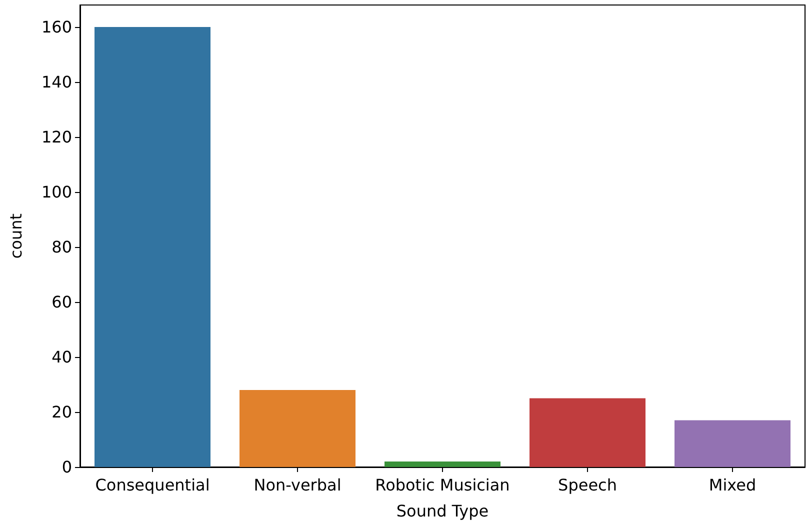 The height and width of the screenshot is (529, 806). I want to click on x-tick-label: Speech, so click(587, 485).